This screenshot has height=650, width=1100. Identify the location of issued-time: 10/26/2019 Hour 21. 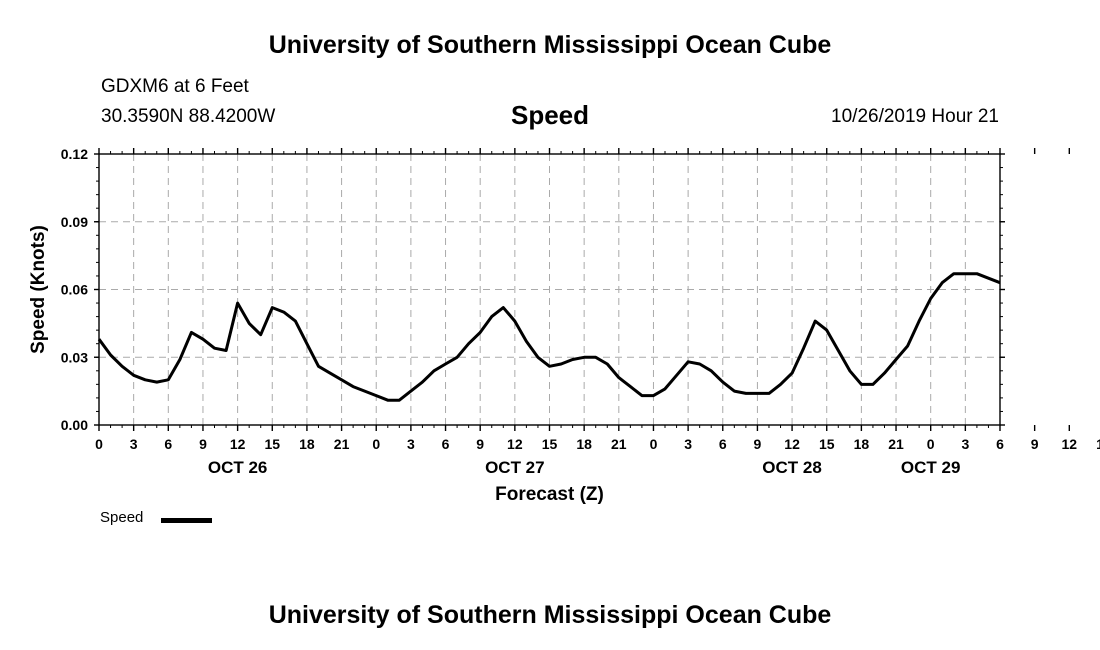
(915, 116).